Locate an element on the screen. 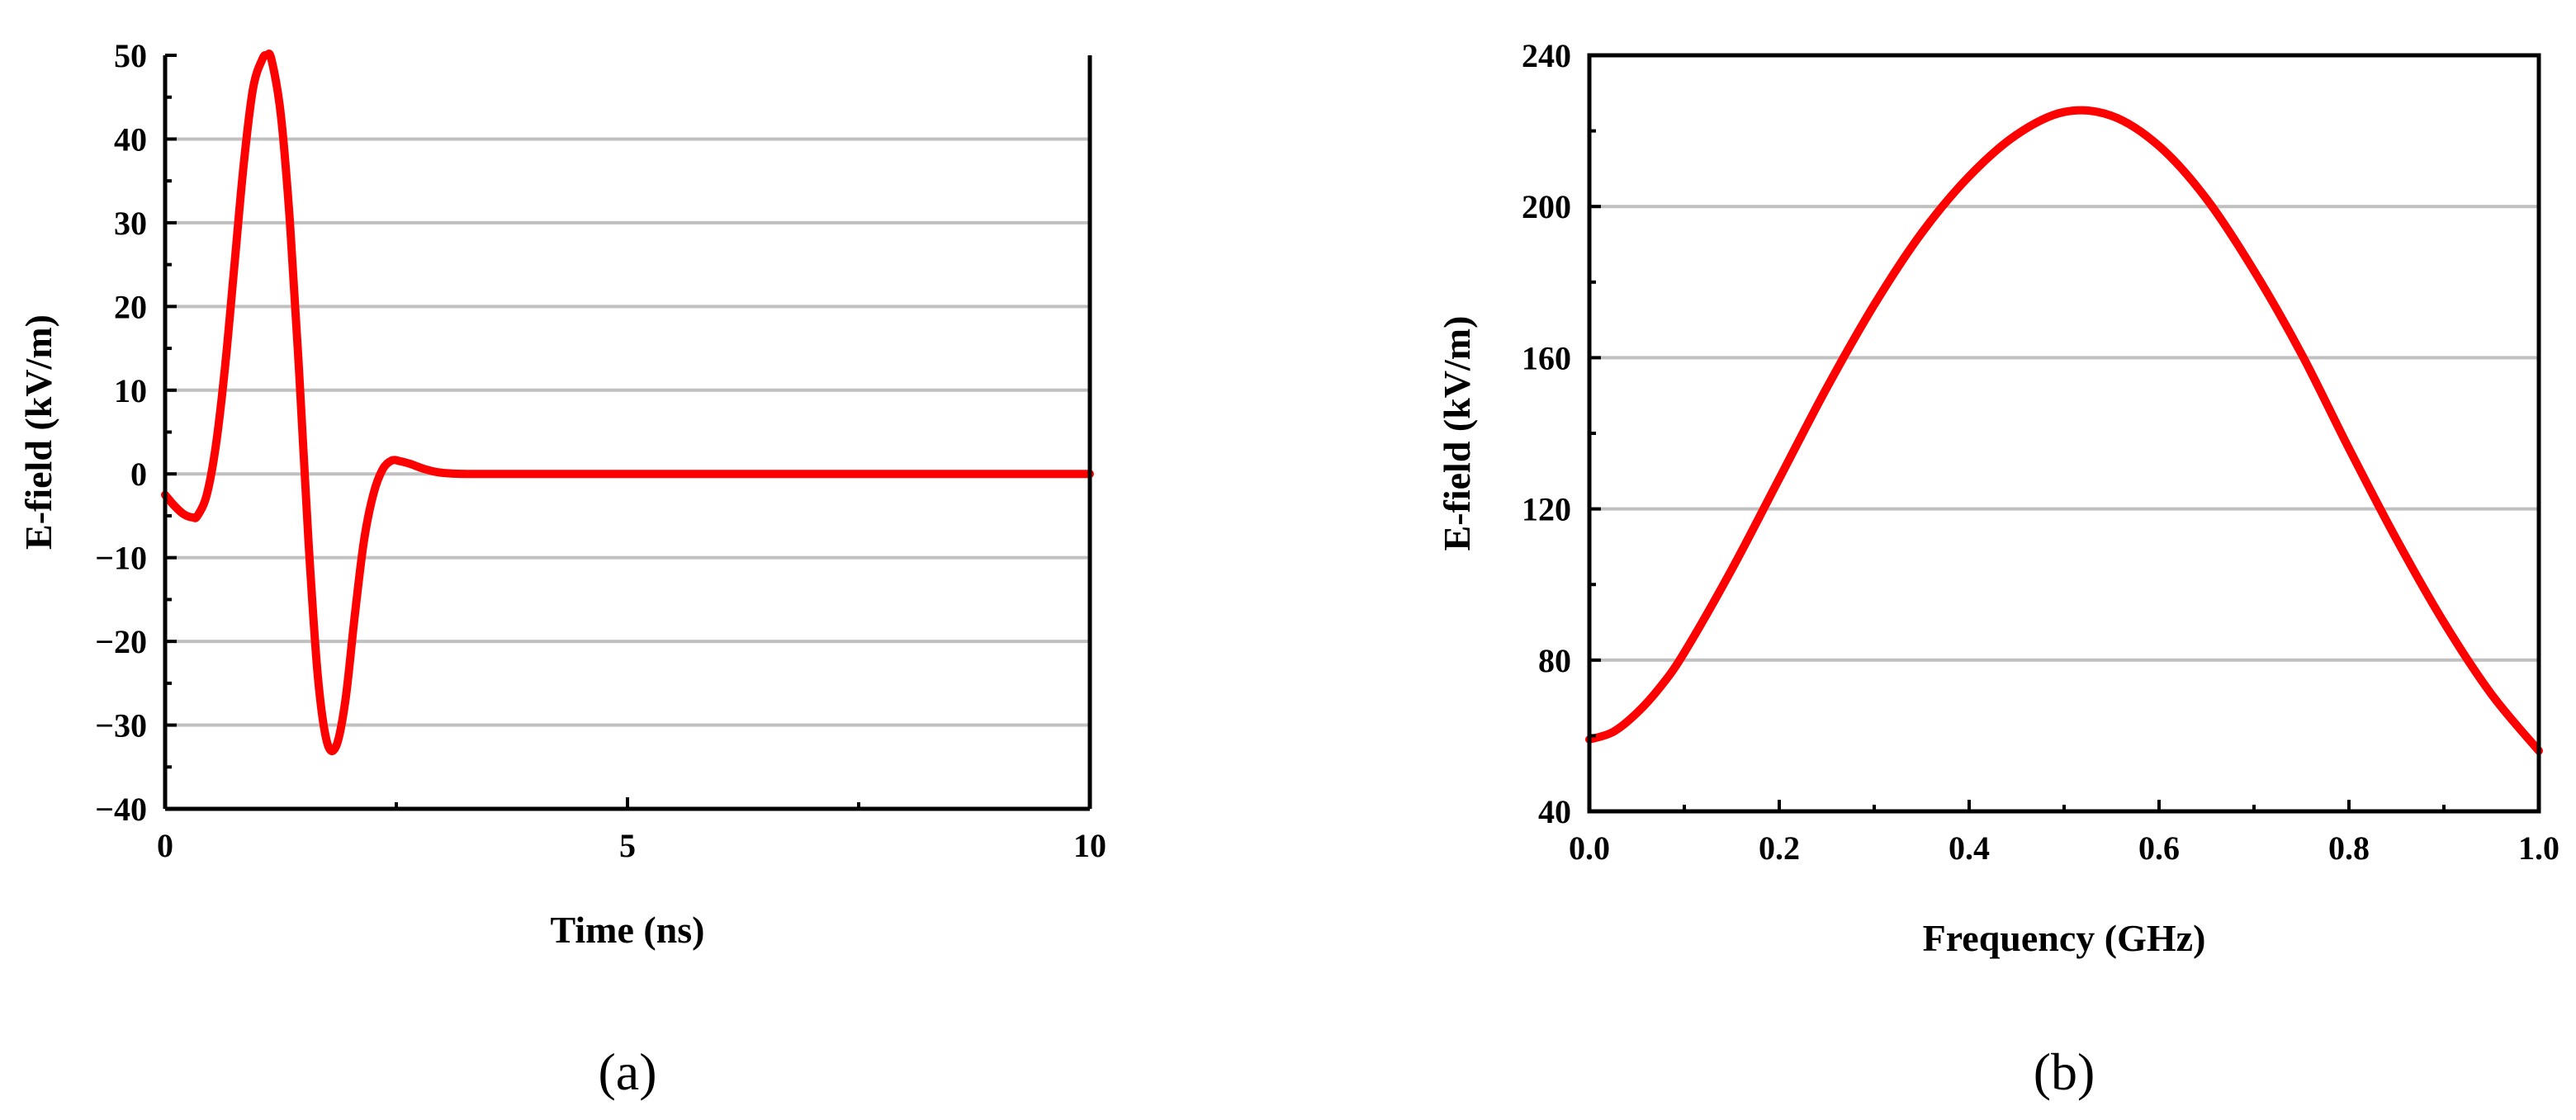 This screenshot has width=2576, height=1120. y-tick-label: −30 is located at coordinates (121, 725).